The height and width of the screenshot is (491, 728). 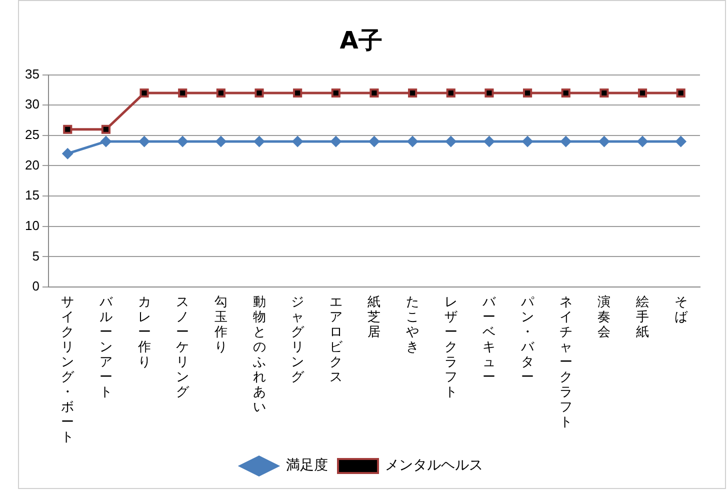 I want to click on legend-label: メンタルヘルス, so click(x=434, y=466).